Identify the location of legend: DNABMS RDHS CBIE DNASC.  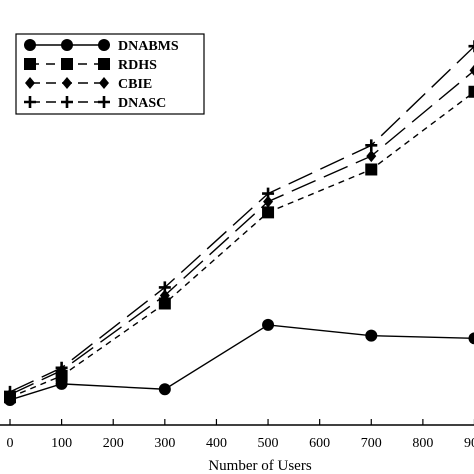
(110, 74).